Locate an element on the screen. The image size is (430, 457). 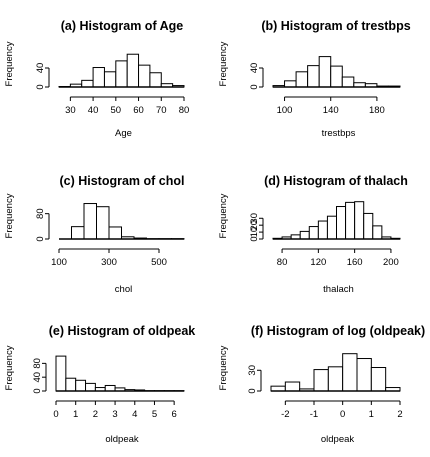
panel-title: (d) Histogram of thalach is located at coordinates (336, 181).